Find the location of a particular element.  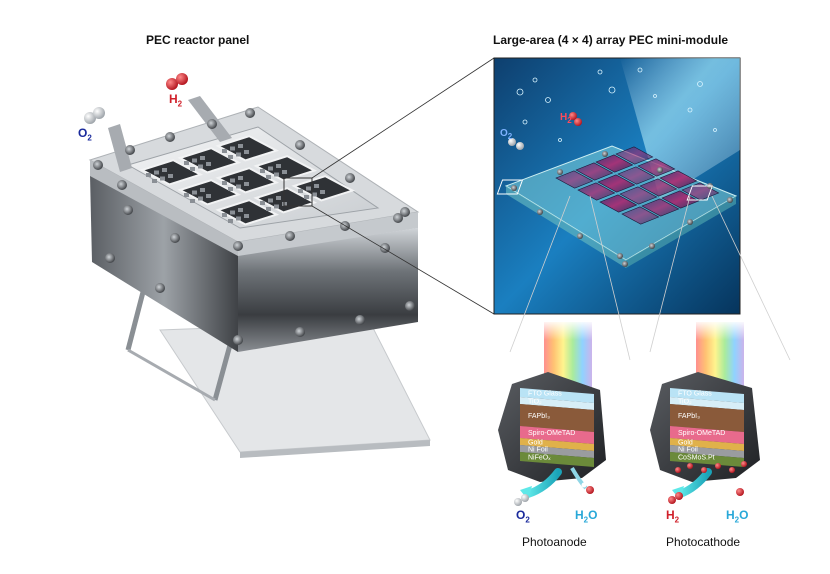

bubbles is located at coordinates (616, 104).